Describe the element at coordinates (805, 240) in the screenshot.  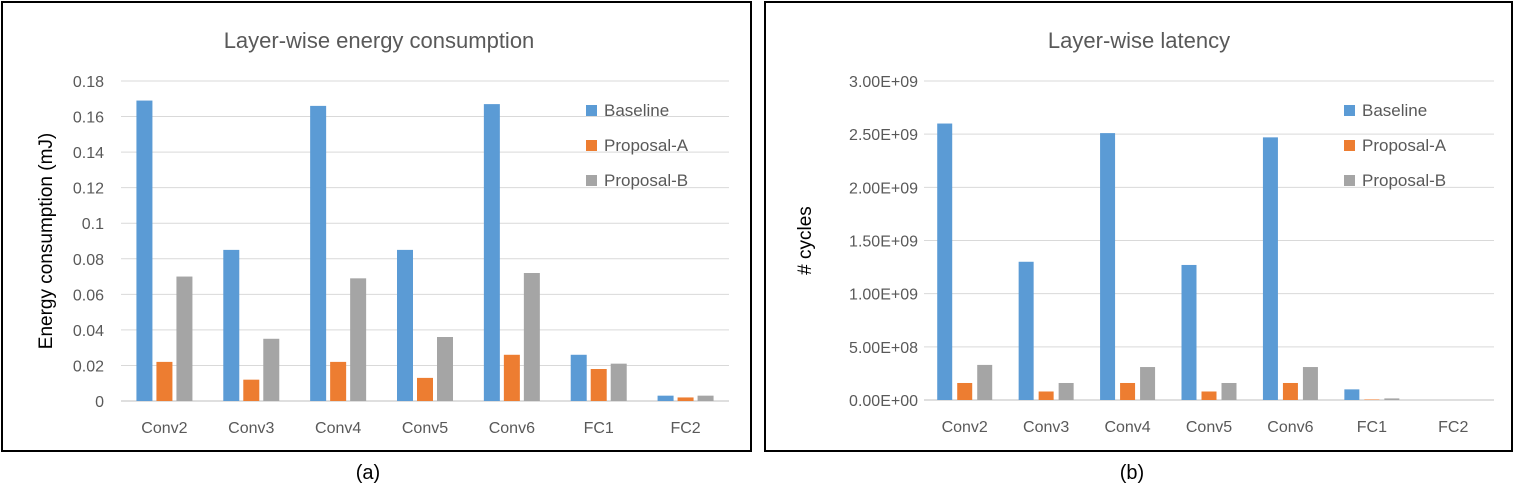
I see `y-axis-label: # cycles` at that location.